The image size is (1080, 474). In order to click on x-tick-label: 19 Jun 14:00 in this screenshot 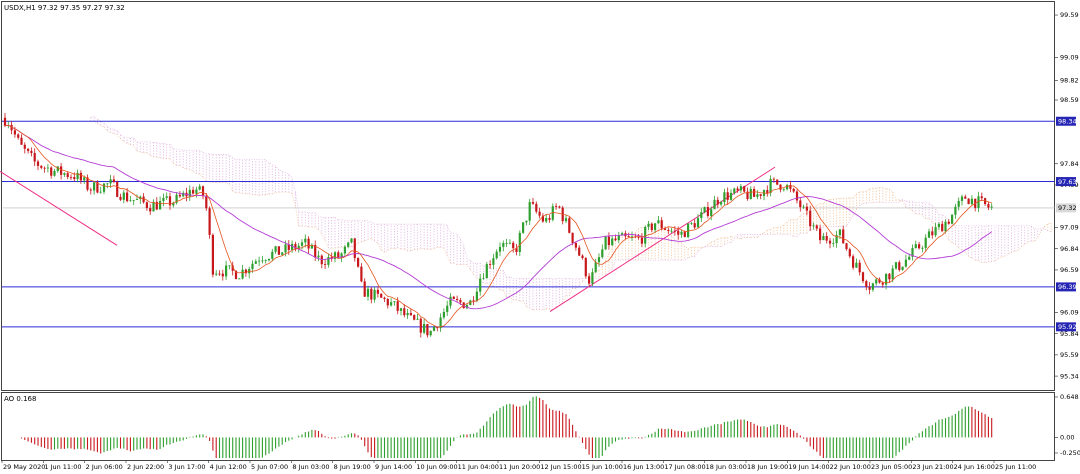, I will do `click(808, 467)`.